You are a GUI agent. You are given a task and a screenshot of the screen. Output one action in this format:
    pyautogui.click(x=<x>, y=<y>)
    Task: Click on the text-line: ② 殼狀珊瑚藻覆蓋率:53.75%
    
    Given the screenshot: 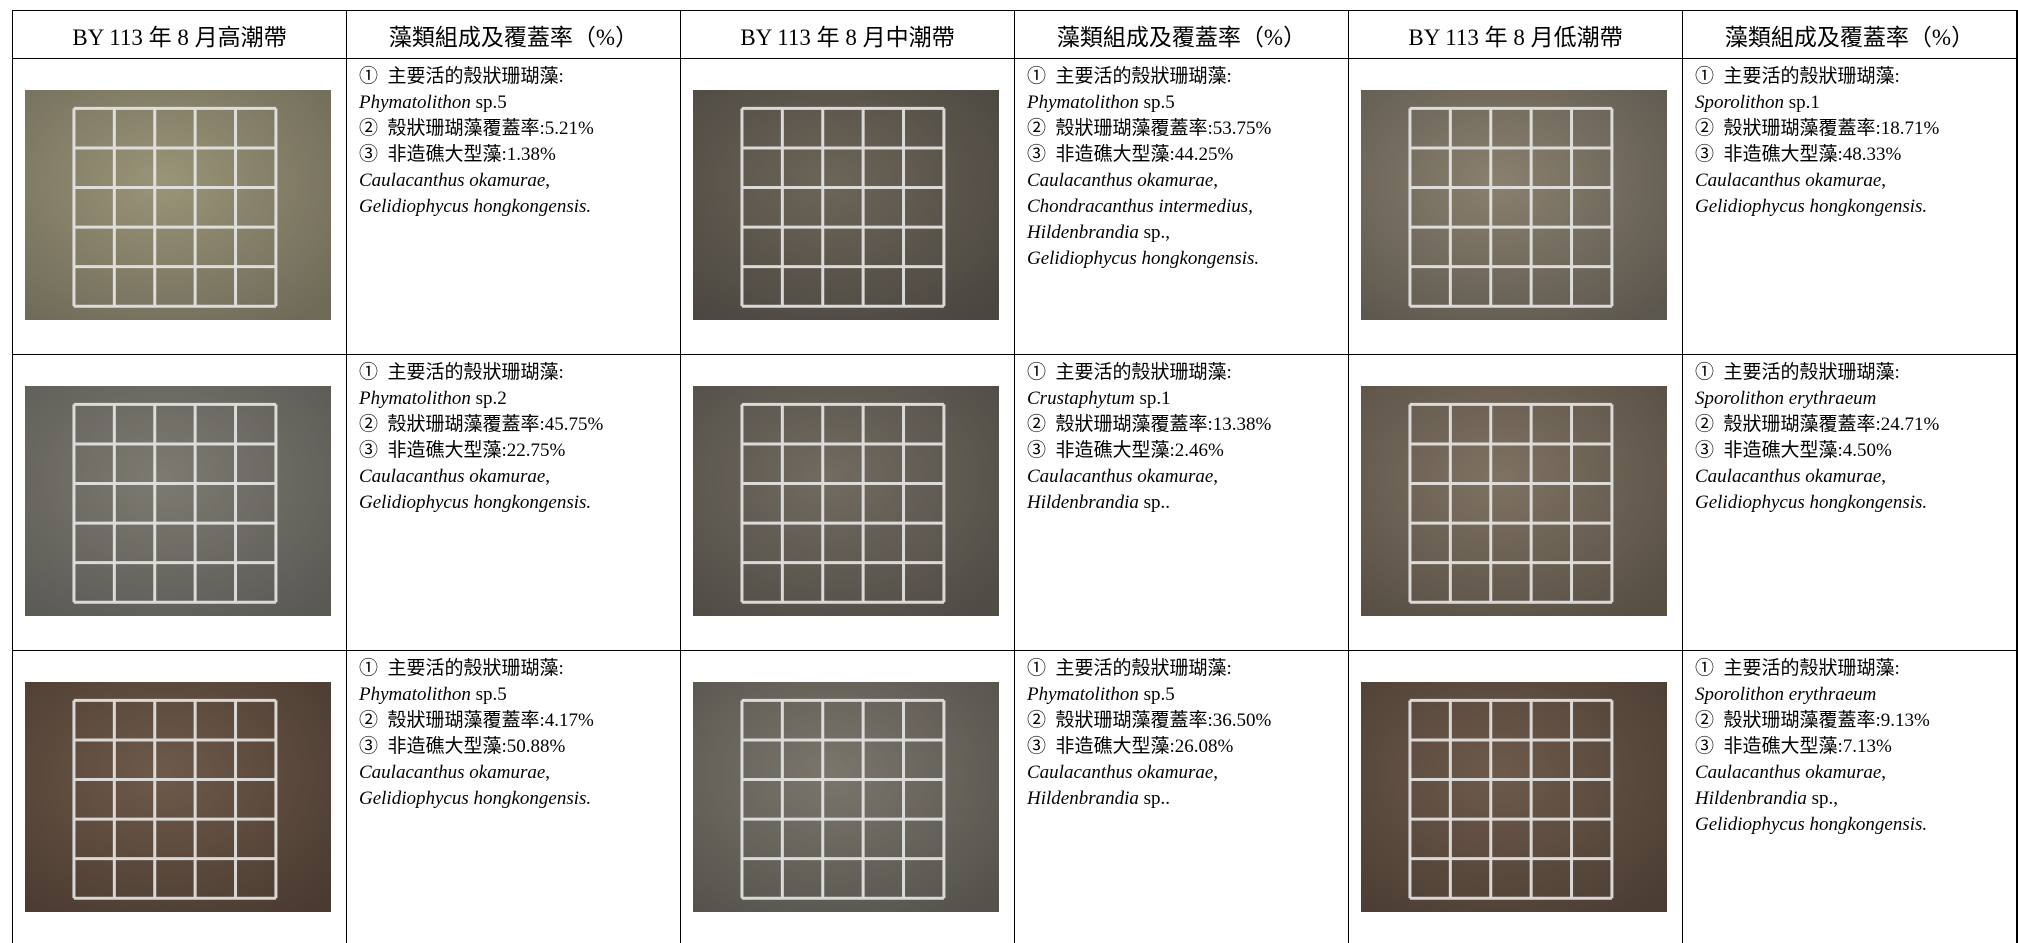 What is the action you would take?
    pyautogui.click(x=1187, y=129)
    